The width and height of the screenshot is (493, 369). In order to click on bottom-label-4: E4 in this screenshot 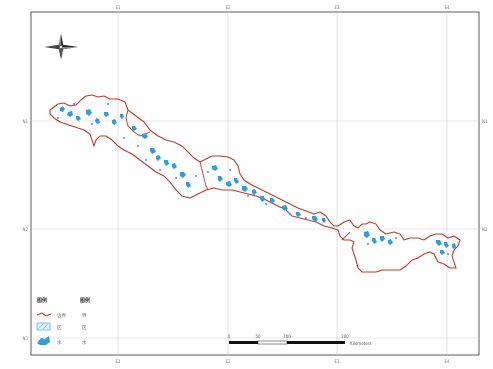, I will do `click(447, 361)`.